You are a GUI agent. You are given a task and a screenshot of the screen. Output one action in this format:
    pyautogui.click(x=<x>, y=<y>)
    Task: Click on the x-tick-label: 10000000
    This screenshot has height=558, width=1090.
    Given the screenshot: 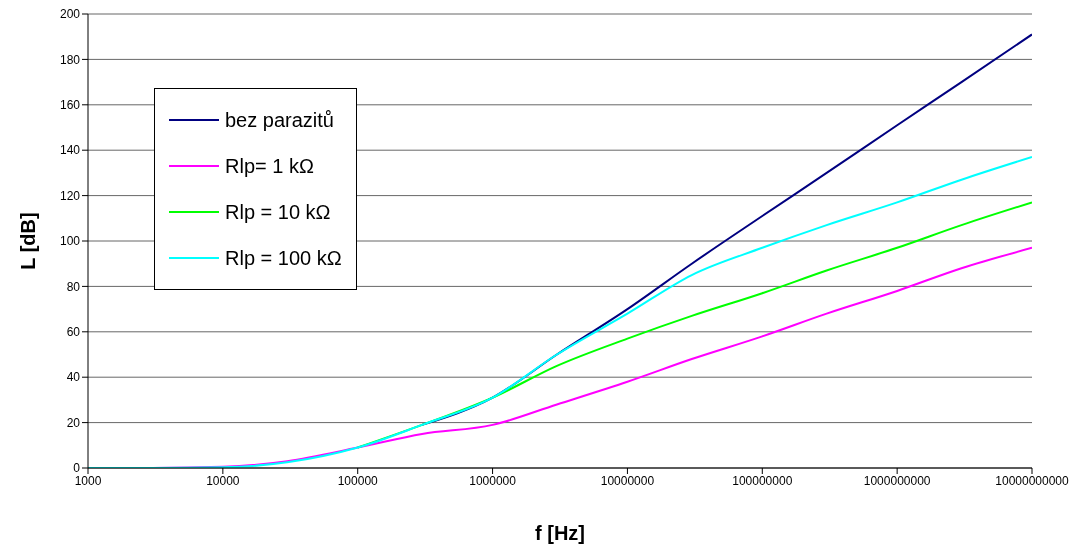 What is the action you would take?
    pyautogui.click(x=627, y=480)
    